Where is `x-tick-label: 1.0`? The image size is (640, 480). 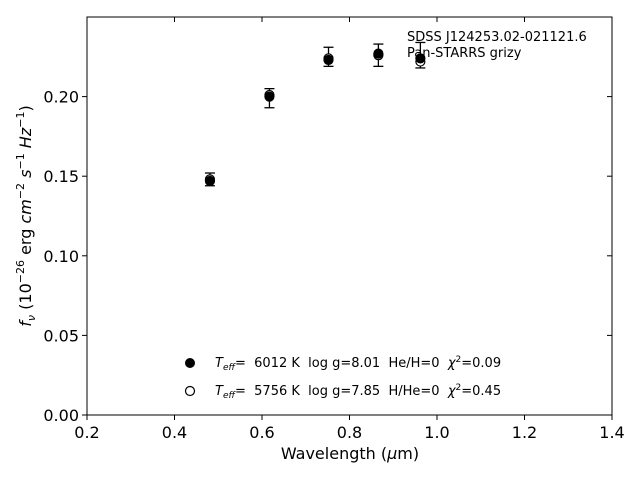 x-tick-label: 1.0 is located at coordinates (436, 432).